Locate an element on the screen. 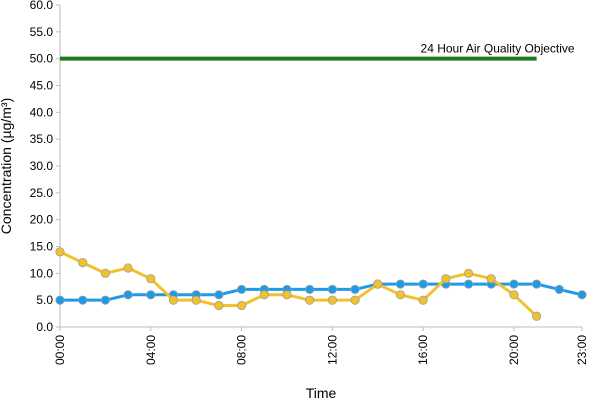 The height and width of the screenshot is (400, 600). x-tick-label: 23:00 is located at coordinates (582, 350).